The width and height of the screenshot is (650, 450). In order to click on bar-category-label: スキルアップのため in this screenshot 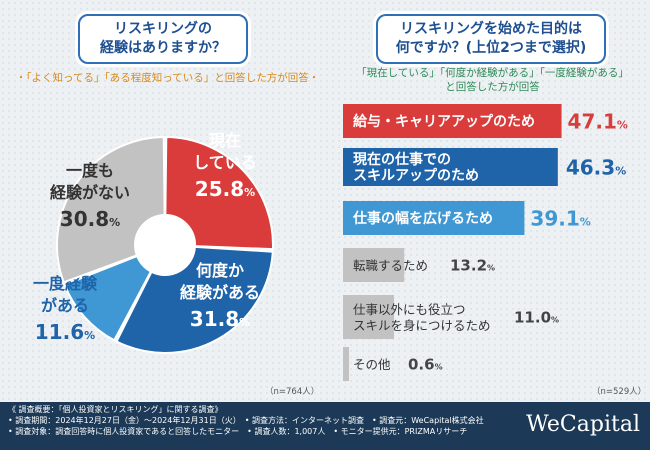, I will do `click(416, 176)`.